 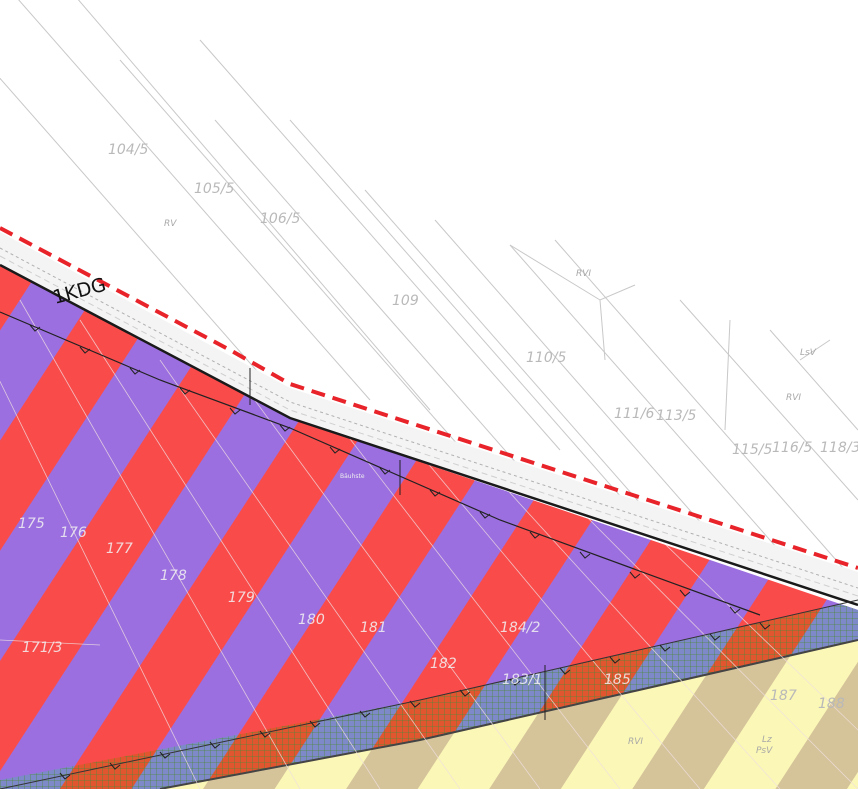 I want to click on landuse-rvi-3: RVI, so click(x=635, y=742).